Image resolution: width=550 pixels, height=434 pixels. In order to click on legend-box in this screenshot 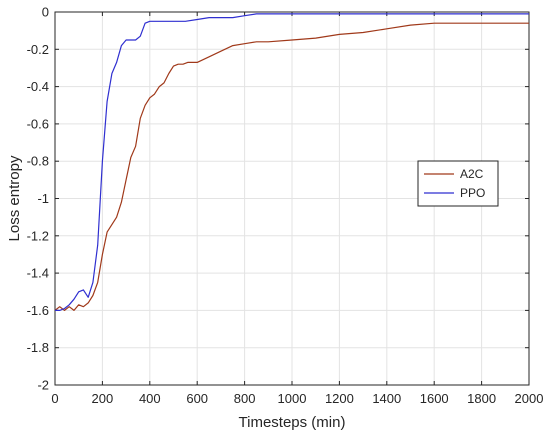, I will do `click(458, 183)`.